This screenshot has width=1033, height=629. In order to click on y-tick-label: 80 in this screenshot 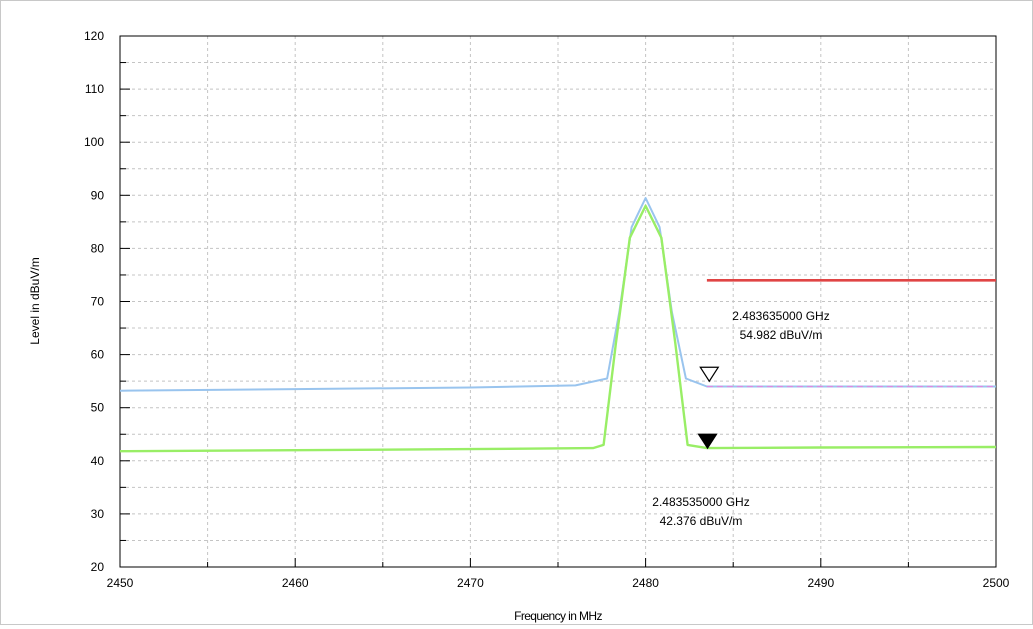, I will do `click(98, 248)`.